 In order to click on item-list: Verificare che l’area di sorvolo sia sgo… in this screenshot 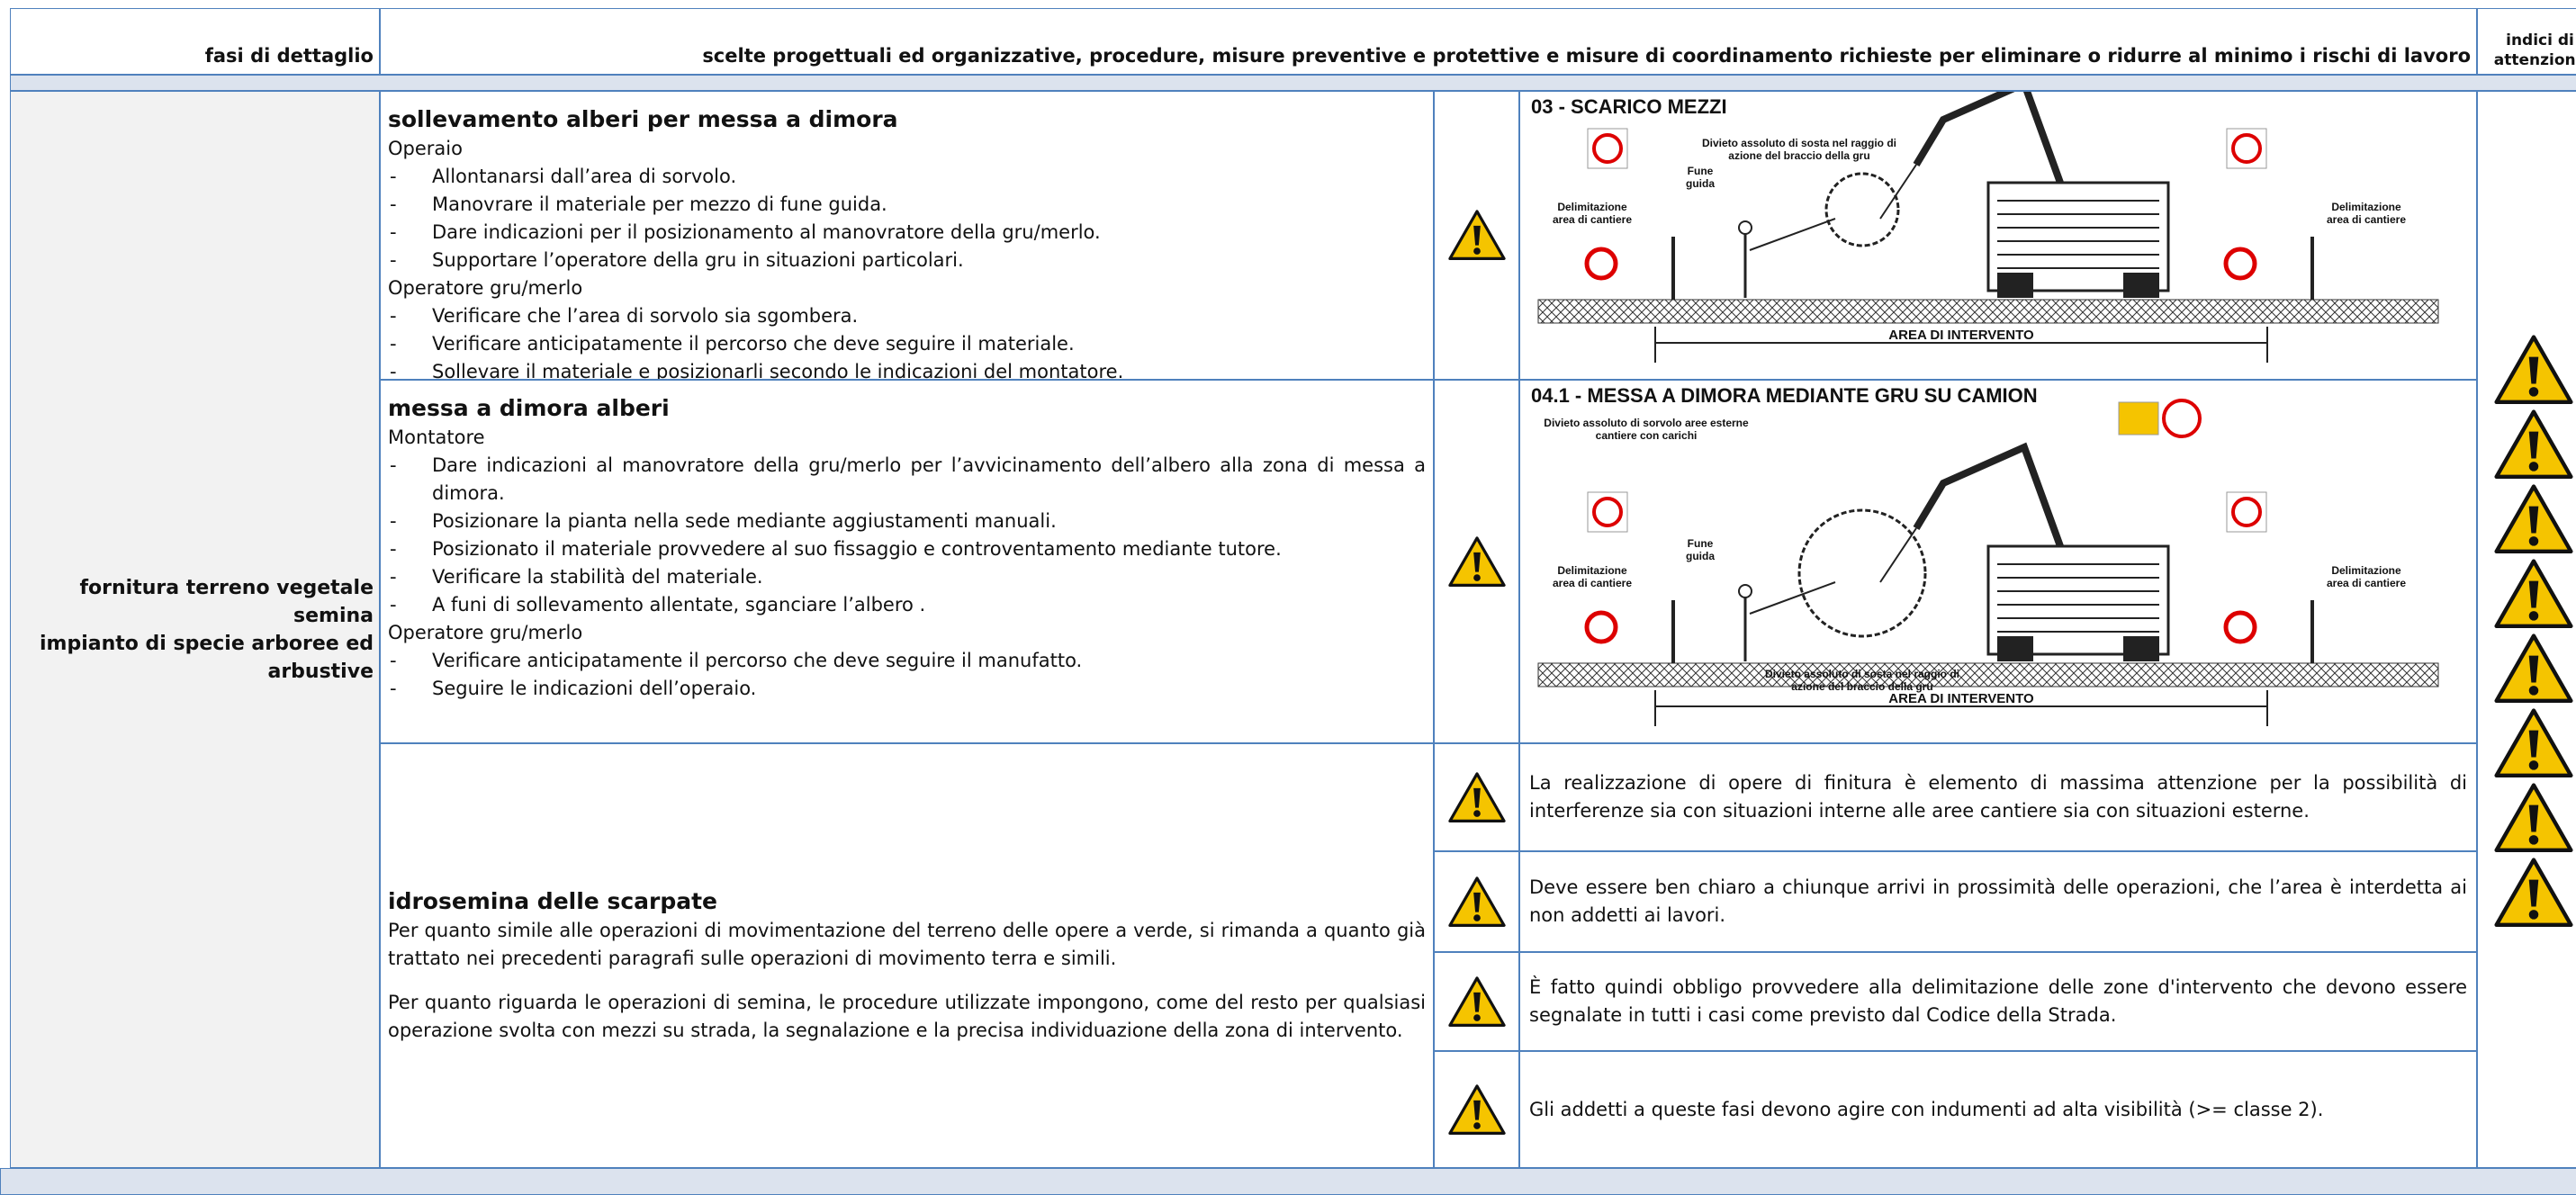, I will do `click(907, 341)`.